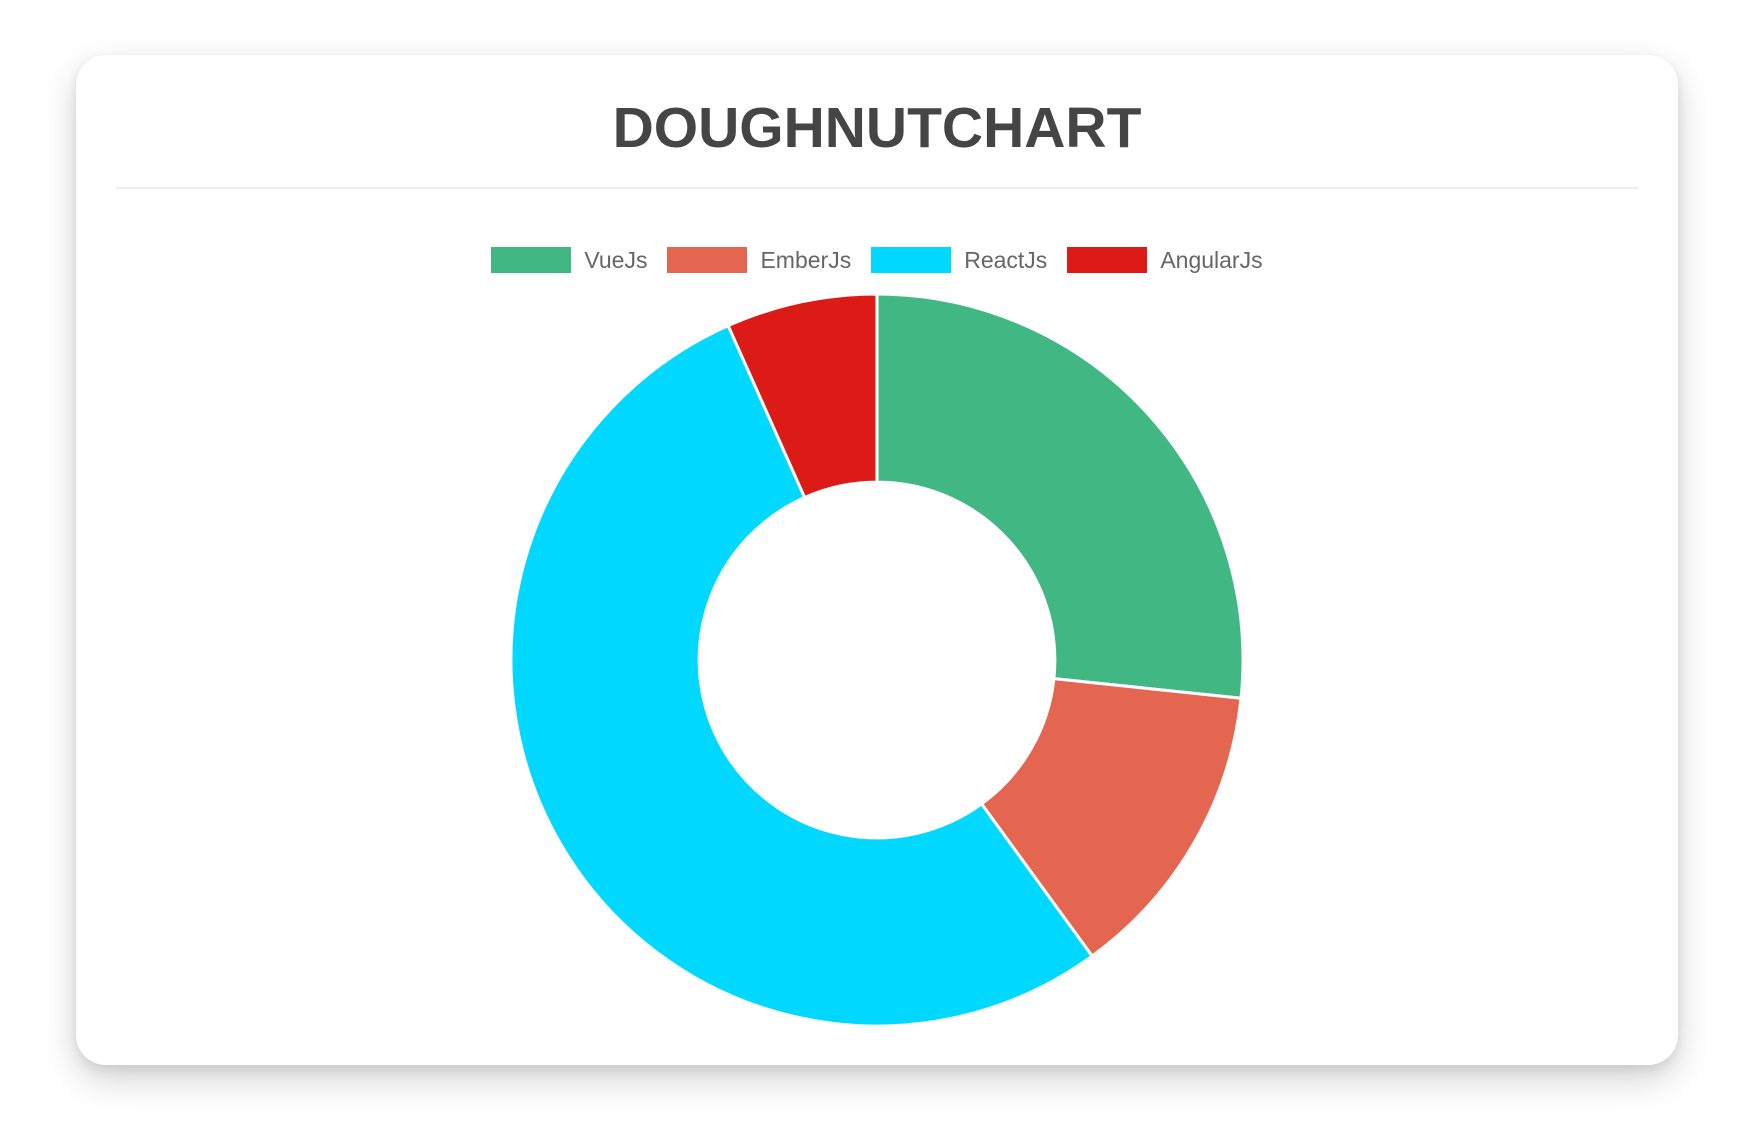  What do you see at coordinates (802, 396) in the screenshot?
I see `segment-angularjs` at bounding box center [802, 396].